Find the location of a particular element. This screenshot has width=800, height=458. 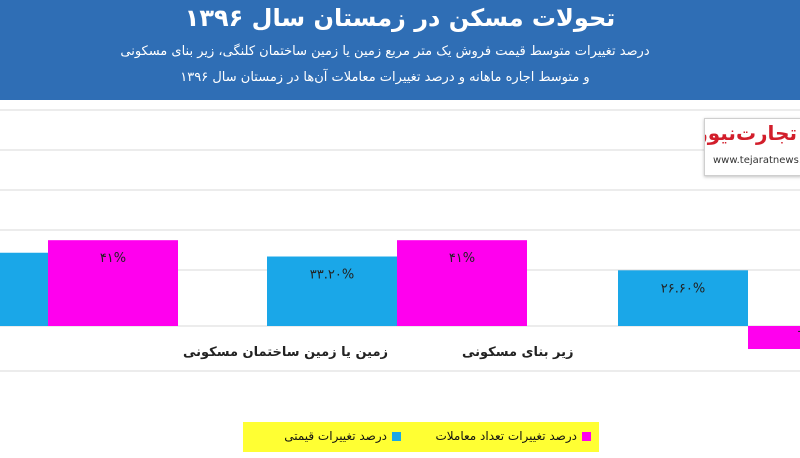

value-label-price-1: ۳۳.۲۰% is located at coordinates (332, 275).